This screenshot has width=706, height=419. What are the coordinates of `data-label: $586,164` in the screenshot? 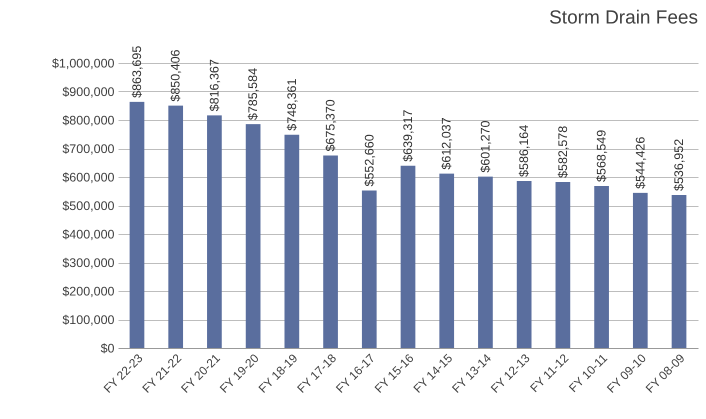 It's located at (524, 150).